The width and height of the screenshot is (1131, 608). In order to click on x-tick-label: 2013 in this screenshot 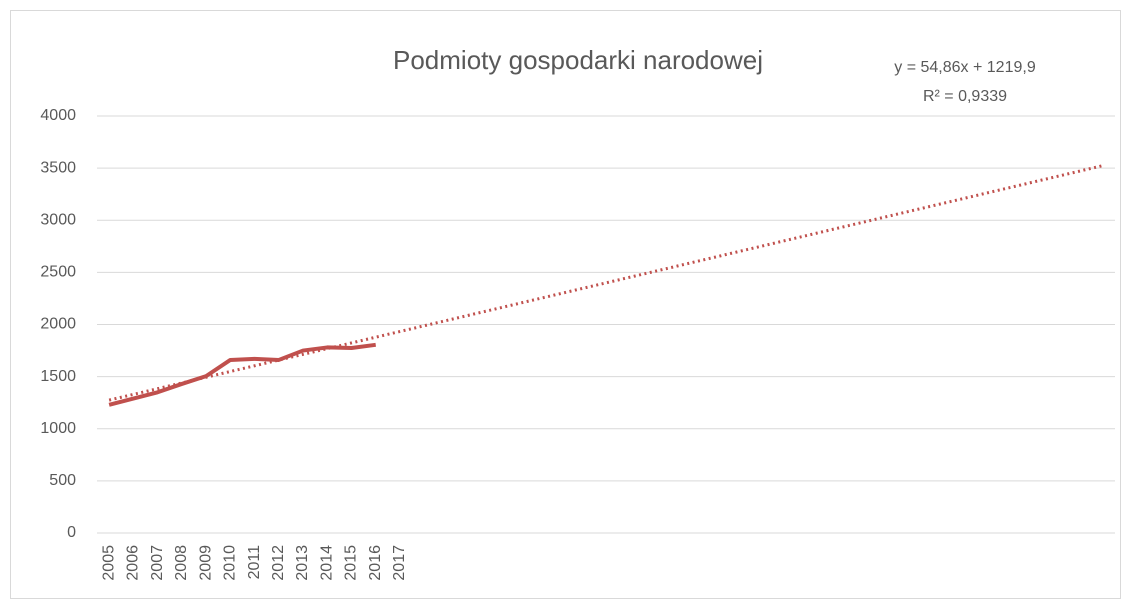, I will do `click(302, 563)`.